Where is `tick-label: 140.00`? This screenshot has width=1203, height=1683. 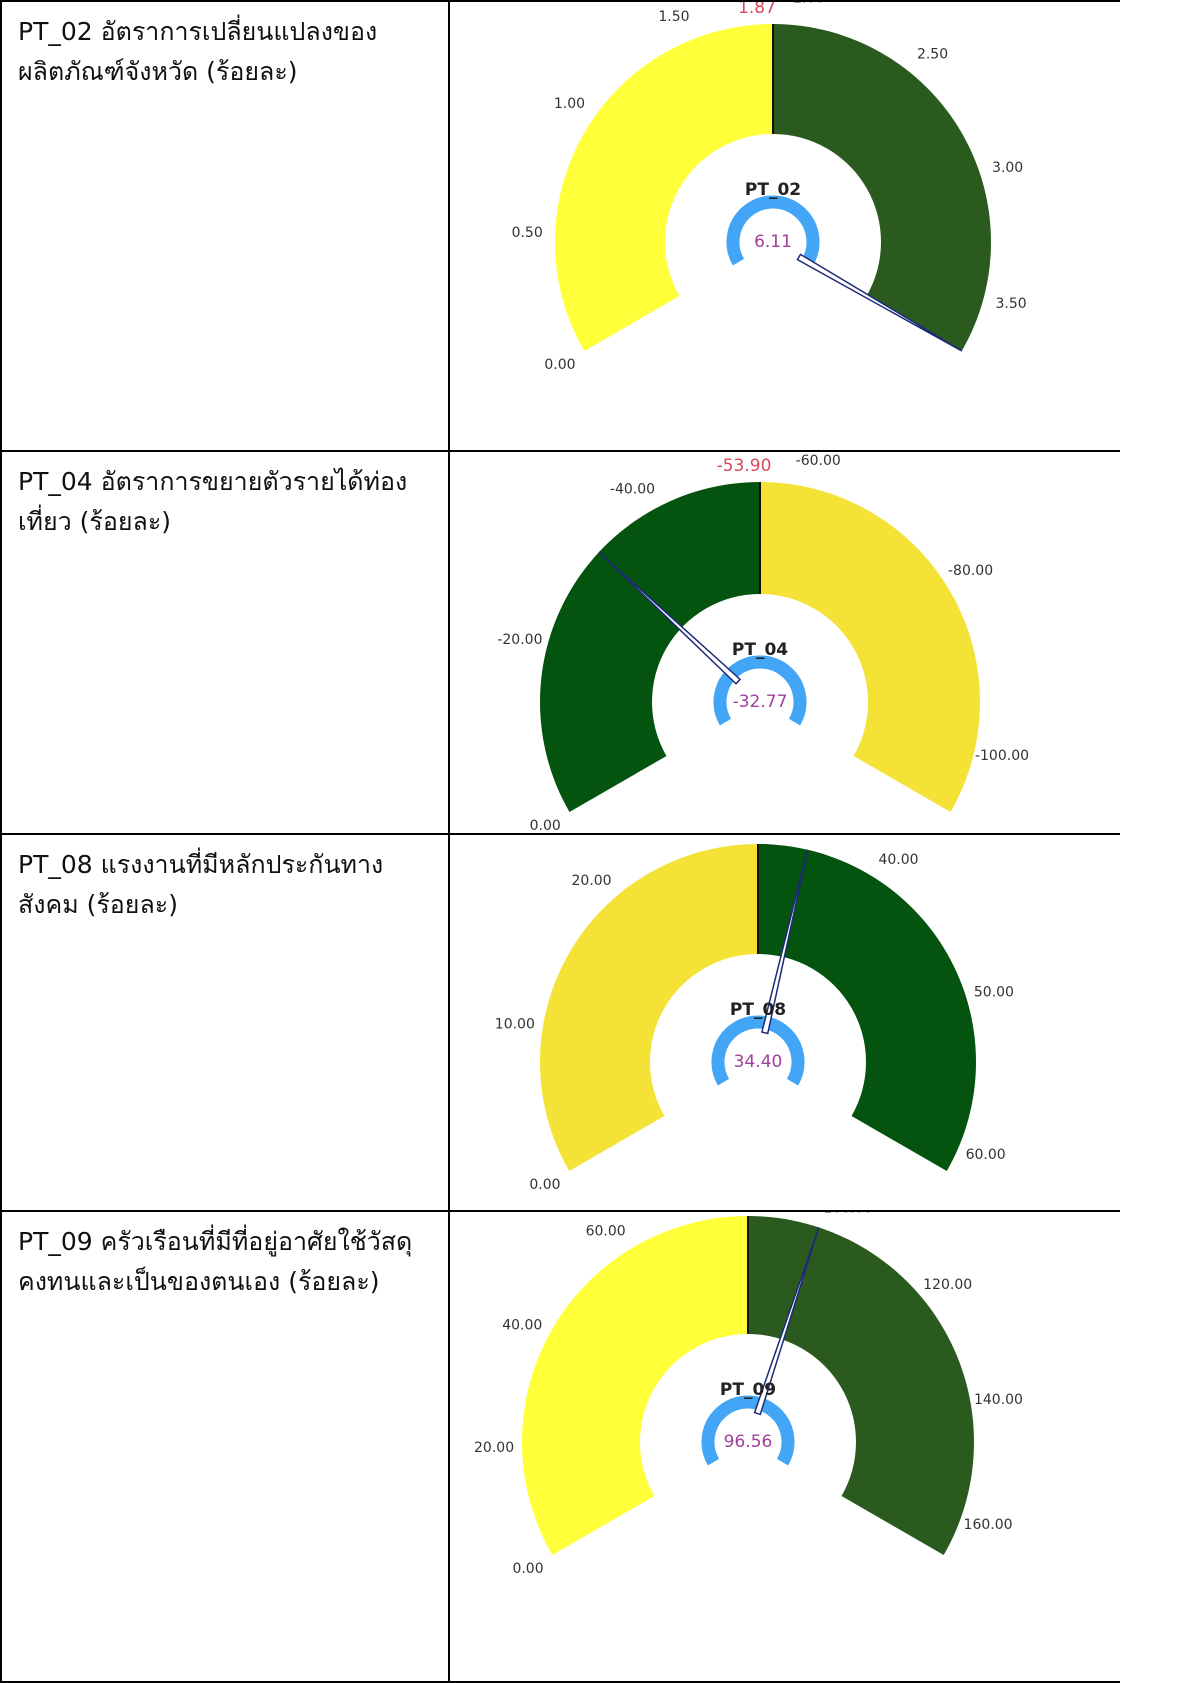
tick-label: 140.00 is located at coordinates (998, 1400).